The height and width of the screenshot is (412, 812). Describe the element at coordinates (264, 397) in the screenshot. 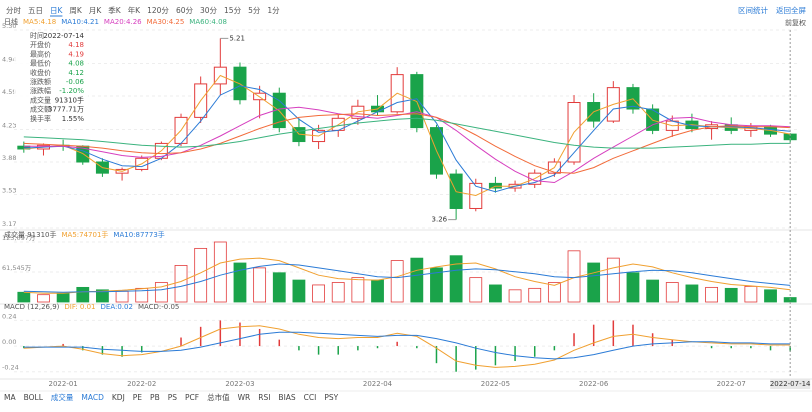

I see `indicator-tab: RSI` at that location.